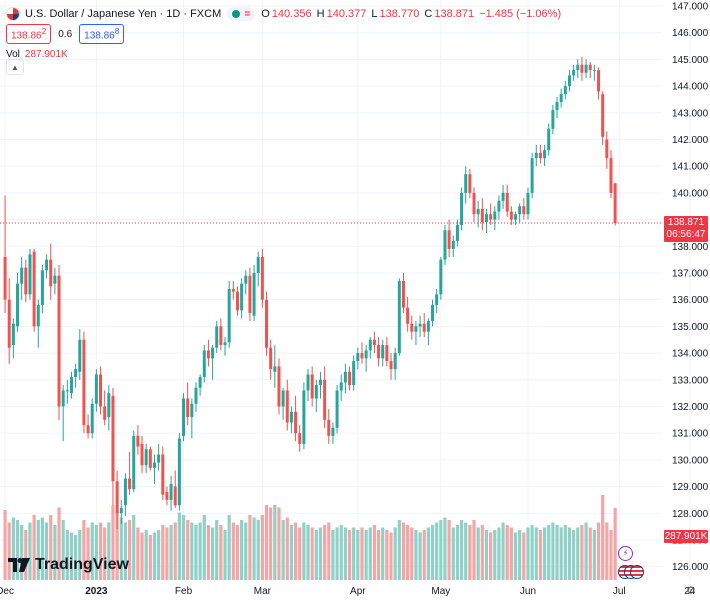  Describe the element at coordinates (184, 591) in the screenshot. I see `time-tick-label: Feb` at that location.